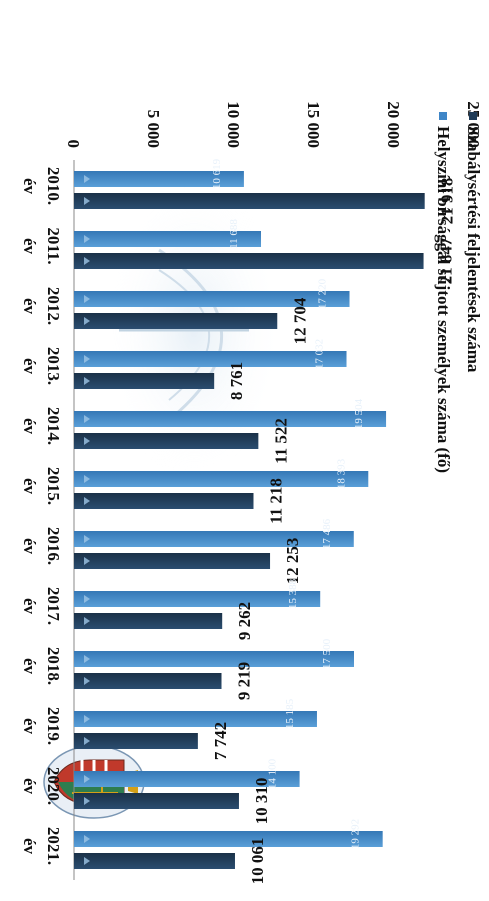 The image size is (489, 901). What do you see at coordinates (236, 381) in the screenshot?
I see `data-label-series-1: 8 761` at bounding box center [236, 381].